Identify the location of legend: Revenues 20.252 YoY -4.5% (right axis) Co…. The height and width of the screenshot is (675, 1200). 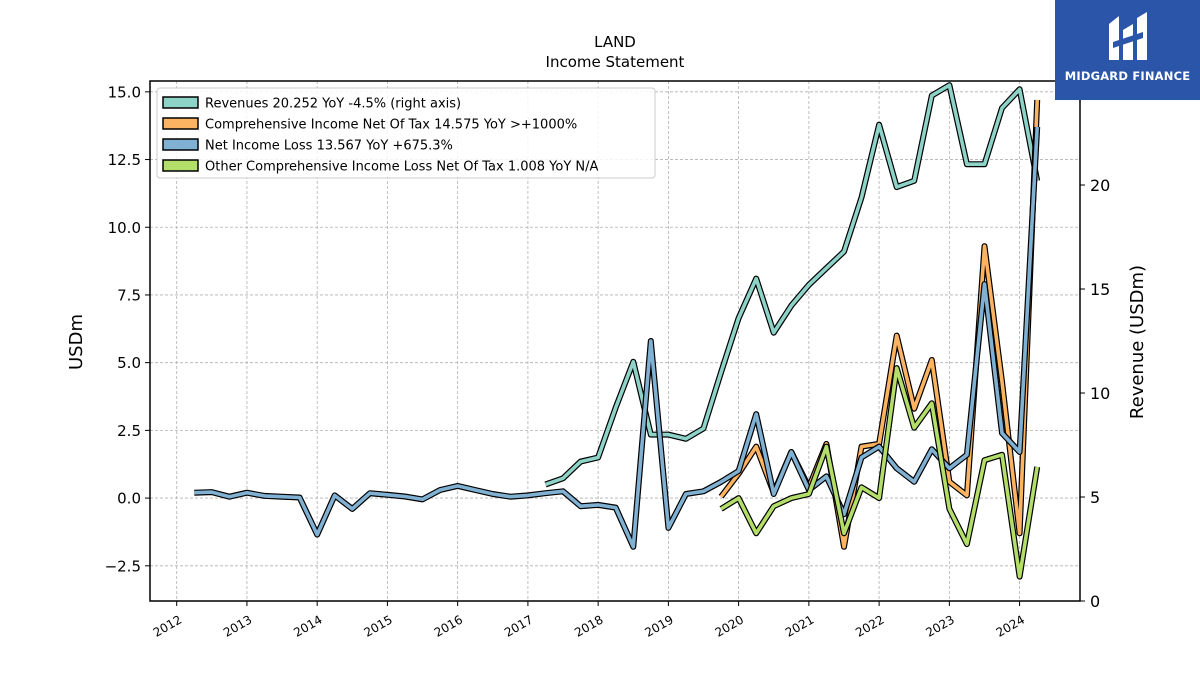
(406, 133).